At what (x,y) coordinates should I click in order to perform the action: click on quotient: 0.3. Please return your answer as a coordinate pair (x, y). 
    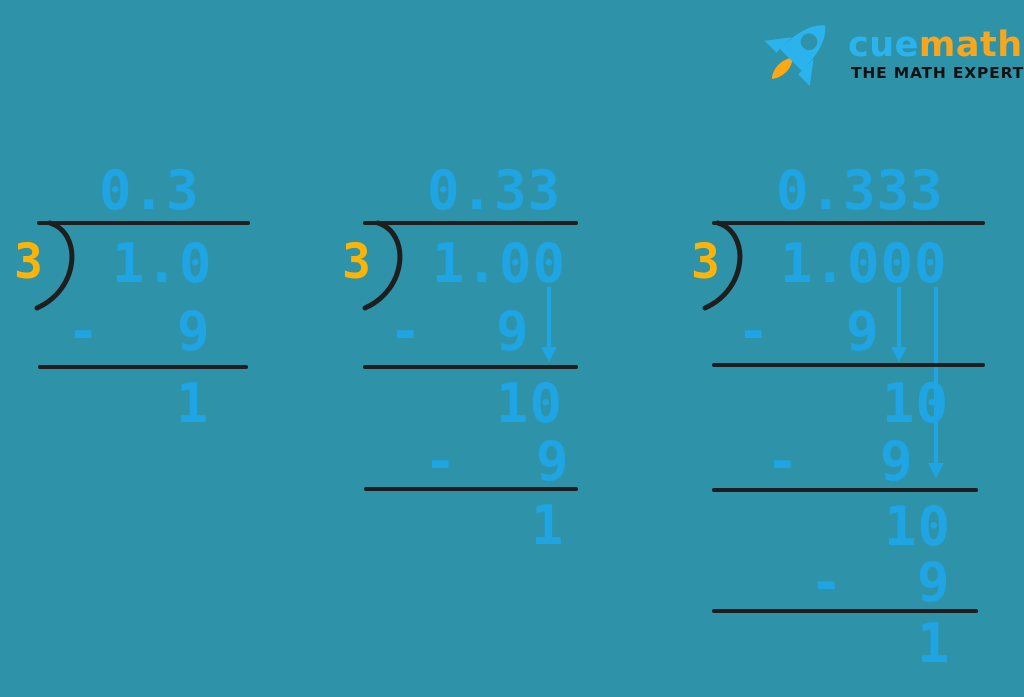
    Looking at the image, I should click on (149, 190).